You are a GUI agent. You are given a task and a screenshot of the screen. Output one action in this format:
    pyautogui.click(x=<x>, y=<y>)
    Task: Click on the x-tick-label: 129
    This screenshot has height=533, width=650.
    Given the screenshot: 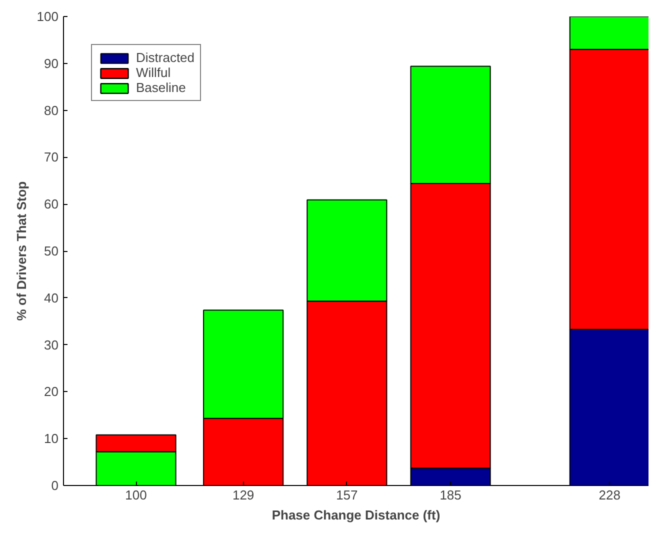 What is the action you would take?
    pyautogui.click(x=243, y=495)
    